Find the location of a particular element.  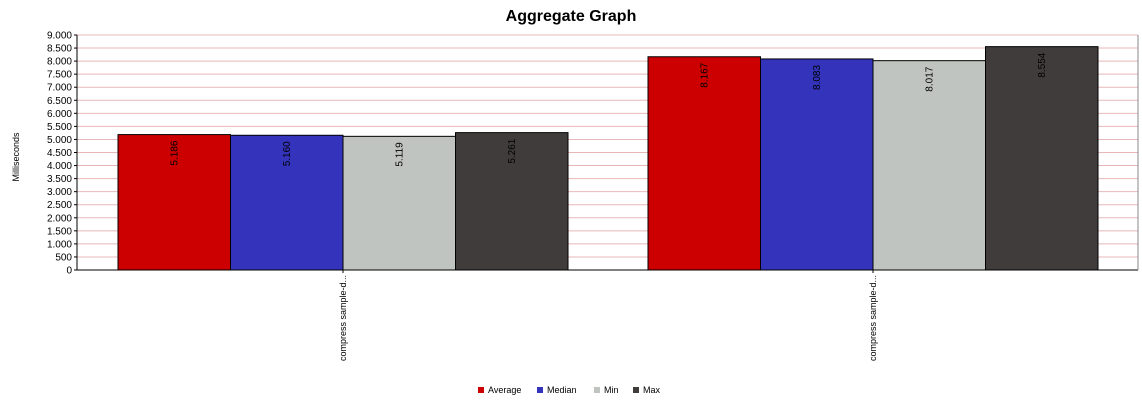

y-tick-label: 3.000 is located at coordinates (59, 192).